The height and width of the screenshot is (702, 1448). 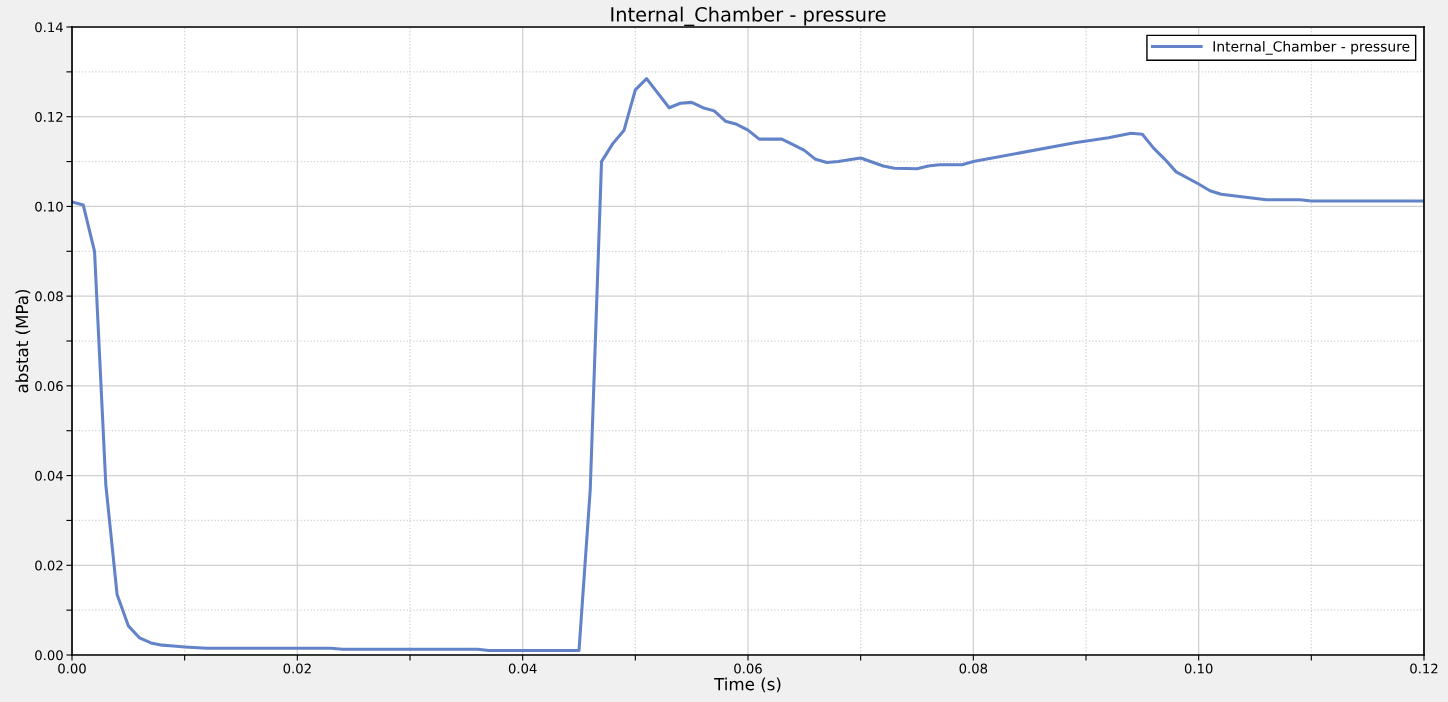 I want to click on x-tick-label: 0.00, so click(x=72, y=668).